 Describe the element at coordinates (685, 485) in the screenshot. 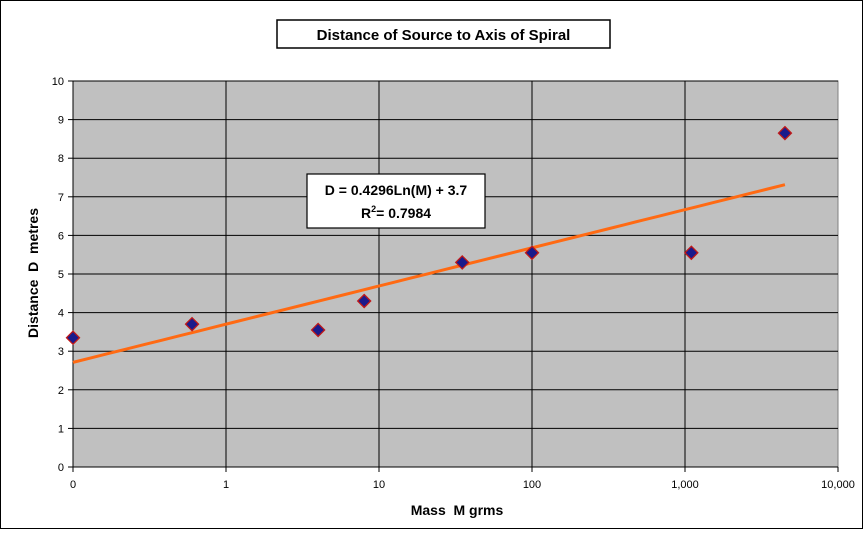

I see `x-tick-label: 1,000` at that location.